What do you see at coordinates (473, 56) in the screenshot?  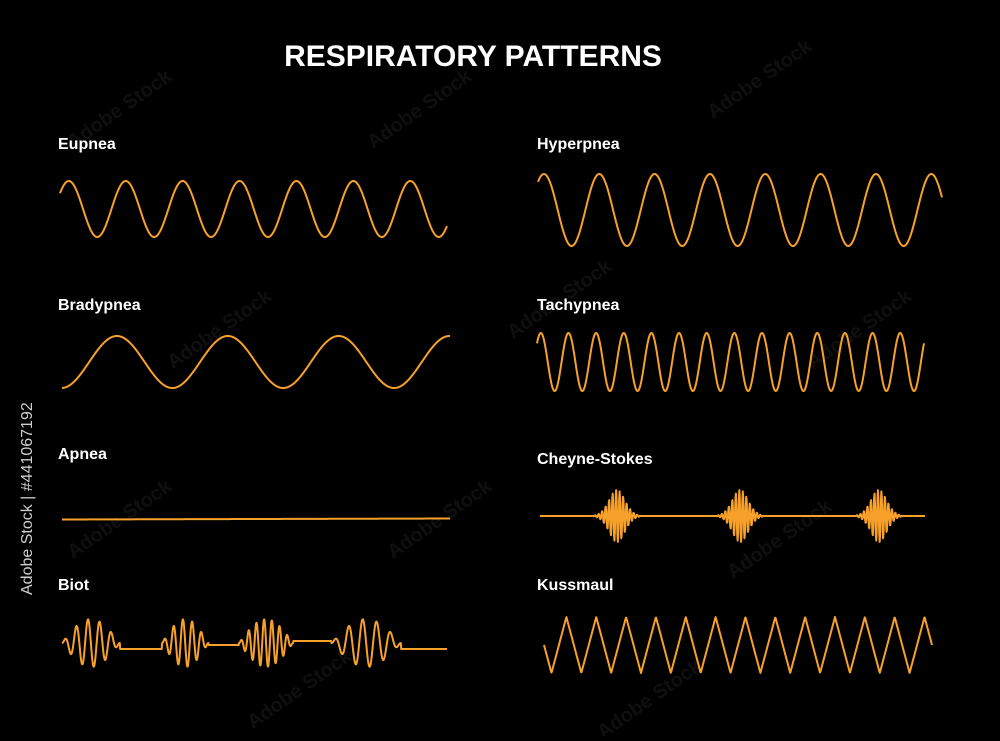 I see `title: RESPIRATORY PATTERNS` at bounding box center [473, 56].